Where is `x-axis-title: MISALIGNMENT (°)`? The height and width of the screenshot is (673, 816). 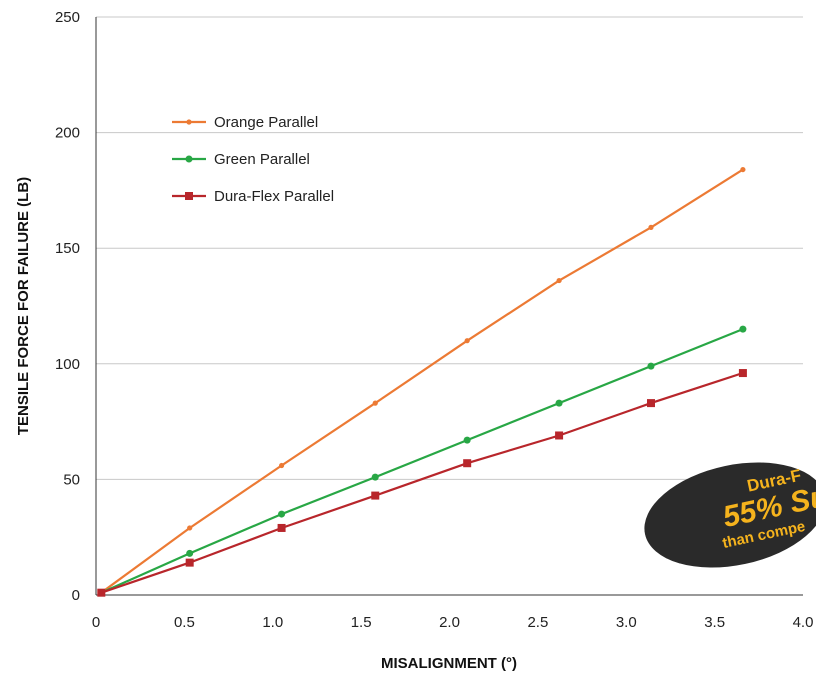
x-axis-title: MISALIGNMENT (°) is located at coordinates (449, 663).